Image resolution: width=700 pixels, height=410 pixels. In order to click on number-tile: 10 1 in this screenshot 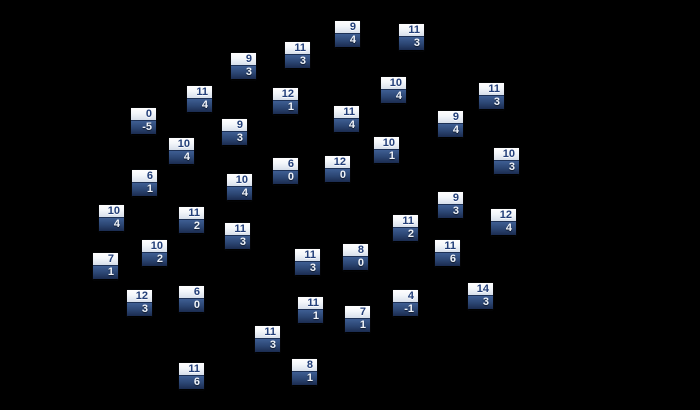, I will do `click(386, 150)`.